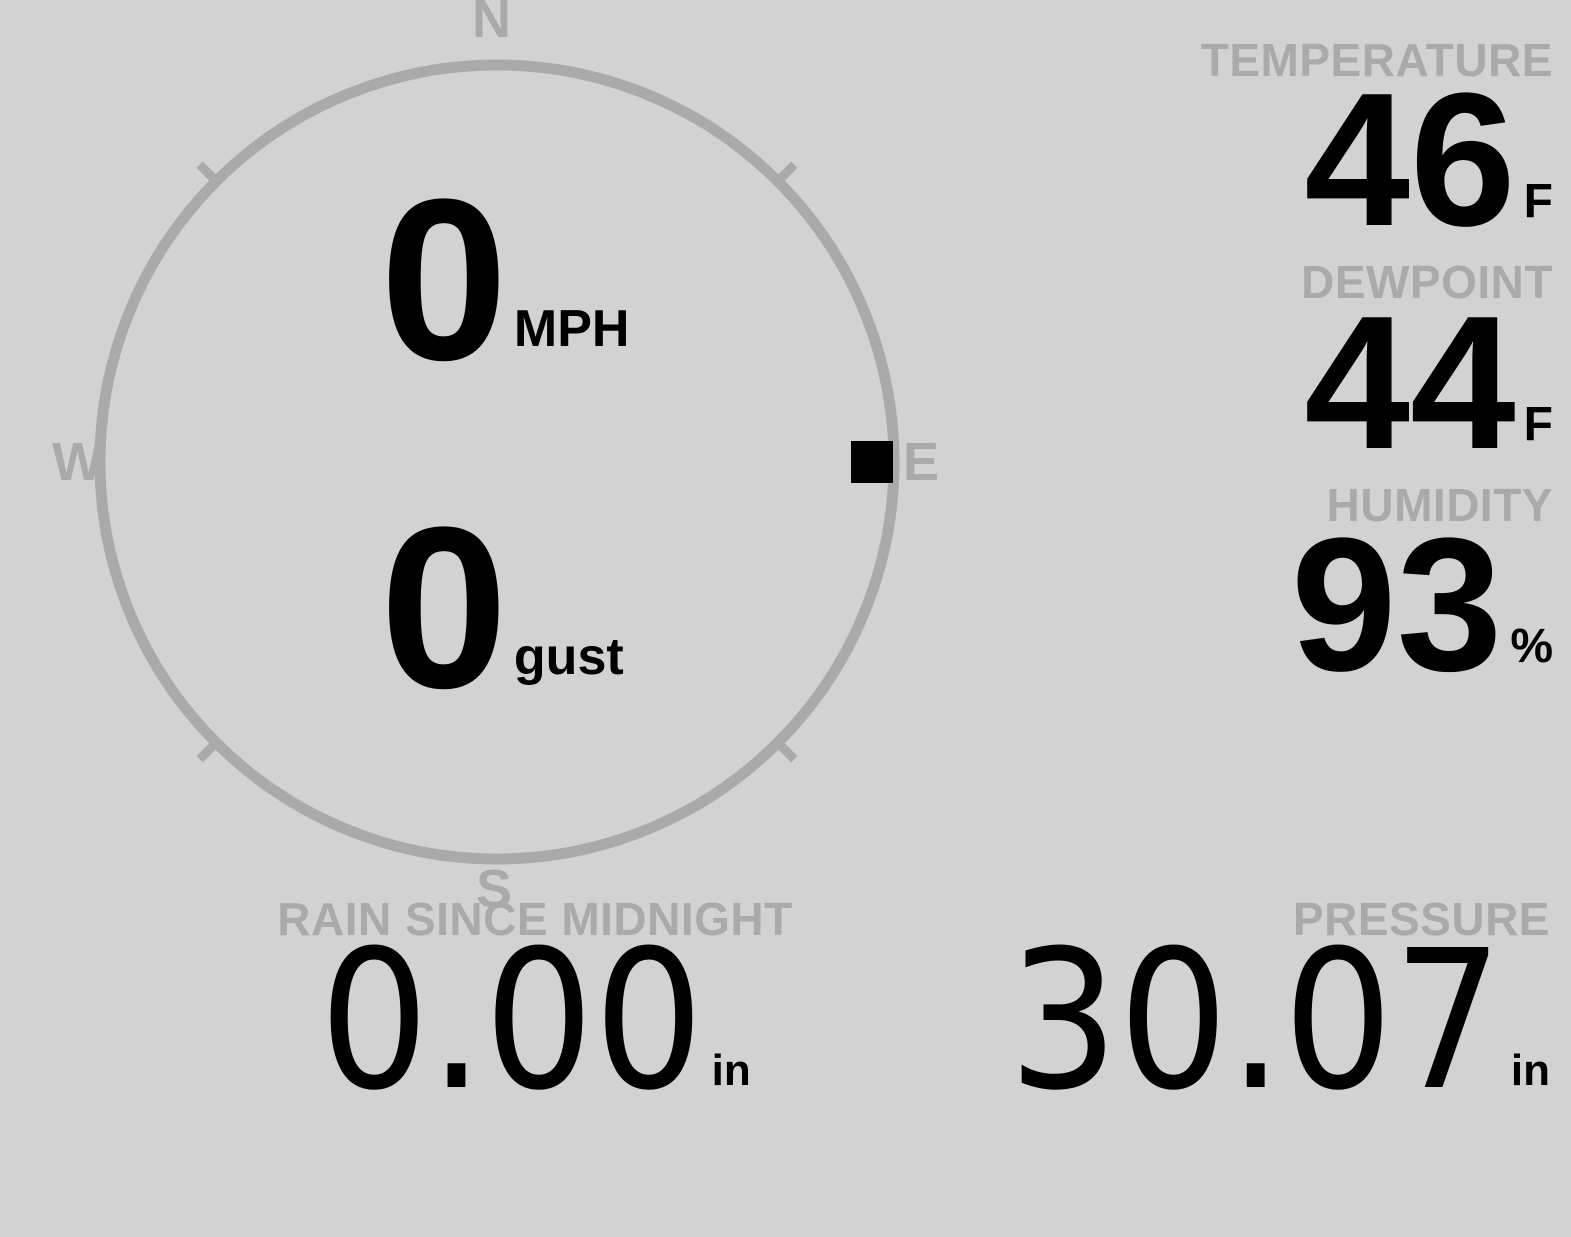 Image resolution: width=1571 pixels, height=1237 pixels. I want to click on compass-label-east: E, so click(921, 462).